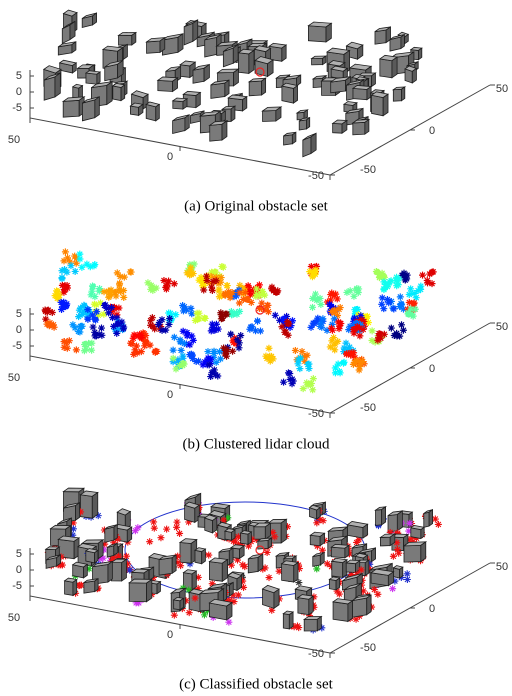 The width and height of the screenshot is (512, 696). What do you see at coordinates (316, 176) in the screenshot?
I see `x-tick-label: -50` at bounding box center [316, 176].